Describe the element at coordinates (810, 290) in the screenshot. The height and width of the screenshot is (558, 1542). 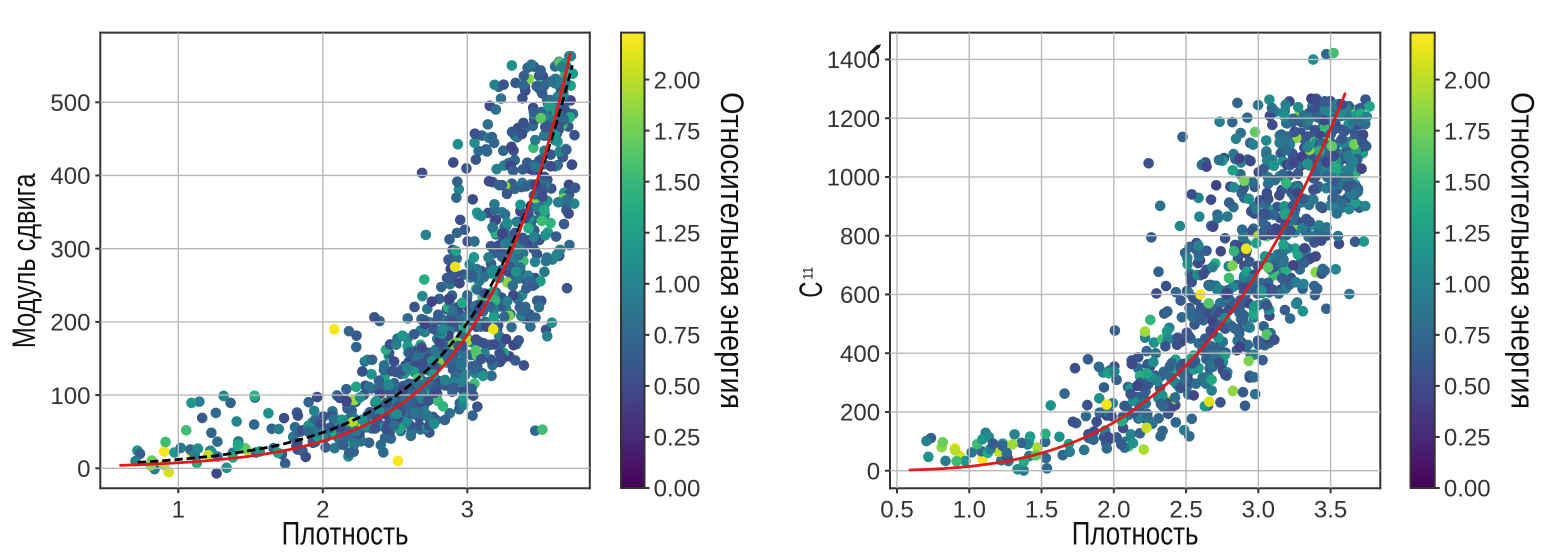
I see `svg-text: C` at that location.